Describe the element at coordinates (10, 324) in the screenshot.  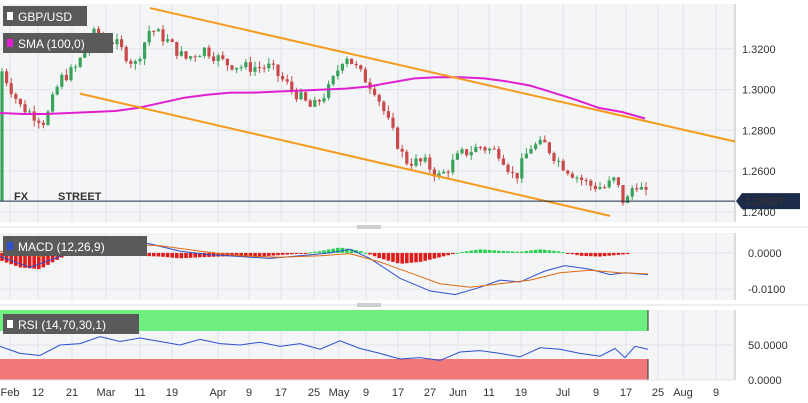
I see `legend-rsi-swatch` at that location.